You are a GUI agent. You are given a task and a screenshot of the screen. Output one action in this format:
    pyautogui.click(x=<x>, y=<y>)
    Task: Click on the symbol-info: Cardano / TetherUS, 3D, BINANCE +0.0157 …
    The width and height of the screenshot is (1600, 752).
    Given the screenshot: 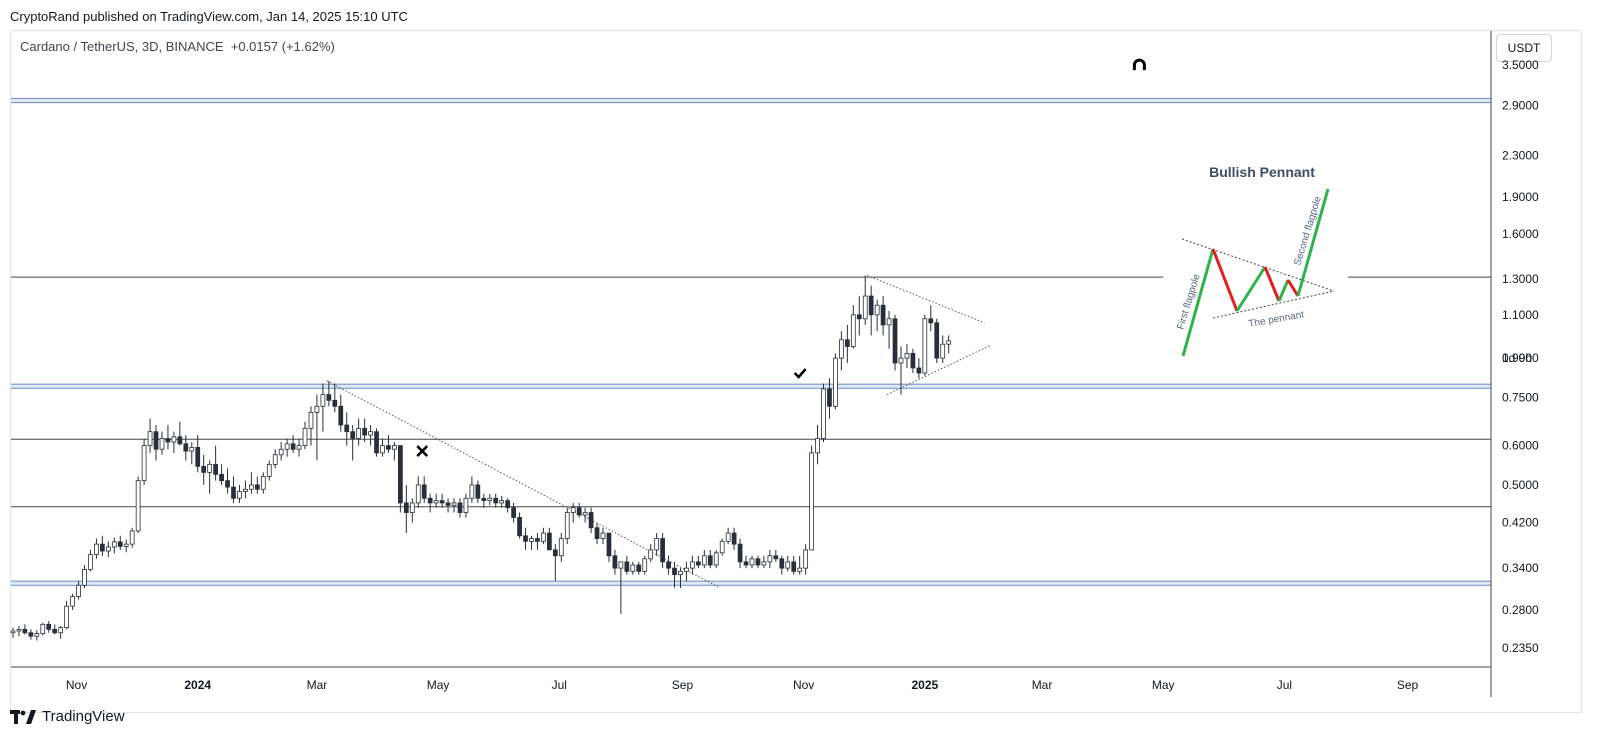 What is the action you would take?
    pyautogui.click(x=177, y=46)
    